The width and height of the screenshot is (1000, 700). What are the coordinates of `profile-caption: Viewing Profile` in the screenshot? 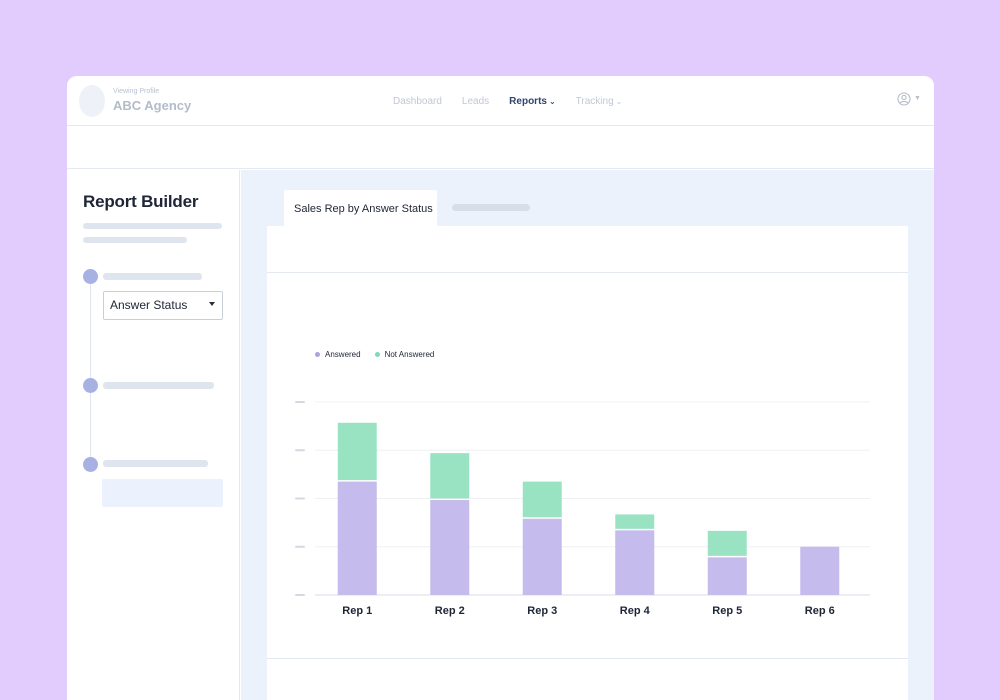 It's located at (136, 91).